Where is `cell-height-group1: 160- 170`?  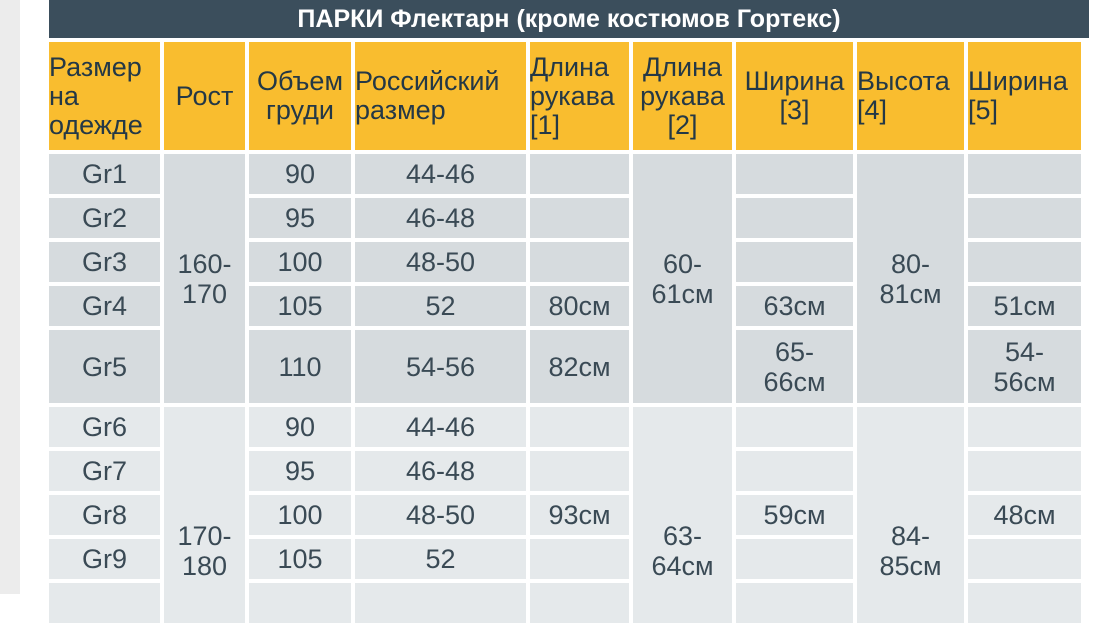
cell-height-group1: 160- 170 is located at coordinates (204, 278).